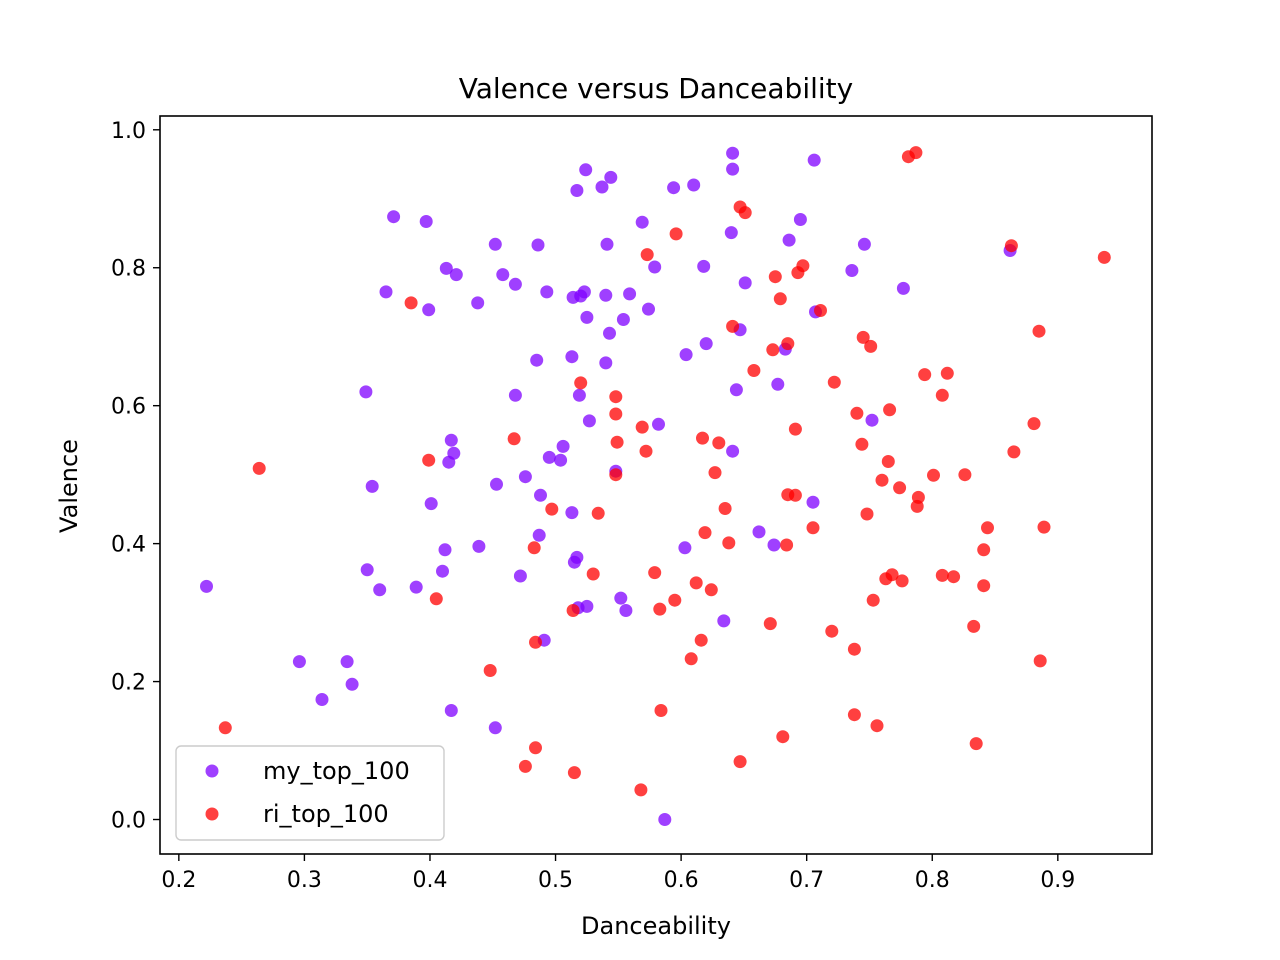 The image size is (1280, 960). Describe the element at coordinates (135, 476) in the screenshot. I see `y-axis-ticks: 0.0 0.2 0.4 0.6 0.8 1.0` at that location.